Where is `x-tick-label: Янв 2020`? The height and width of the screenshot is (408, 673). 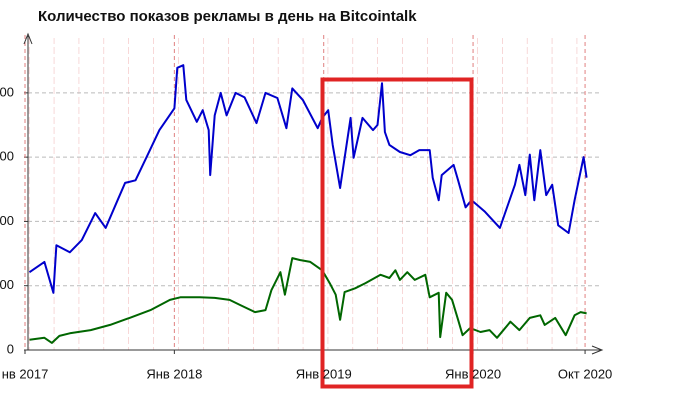
x-tick-label: Янв 2020 is located at coordinates (473, 373).